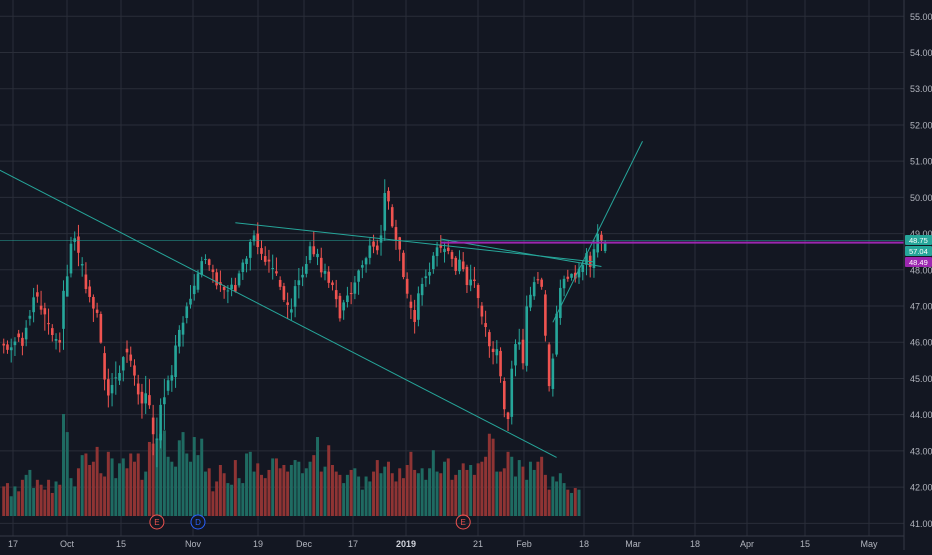 The width and height of the screenshot is (932, 555). I want to click on dividend-marker-icon, so click(198, 522).